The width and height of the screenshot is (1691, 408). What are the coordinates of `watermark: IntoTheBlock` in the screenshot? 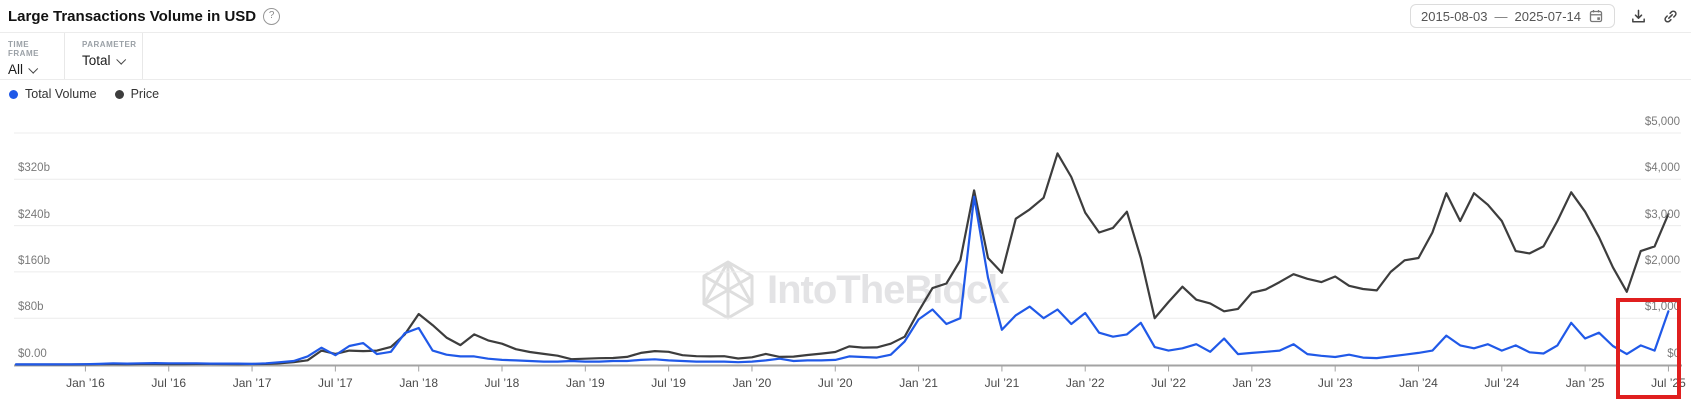 It's located at (855, 290).